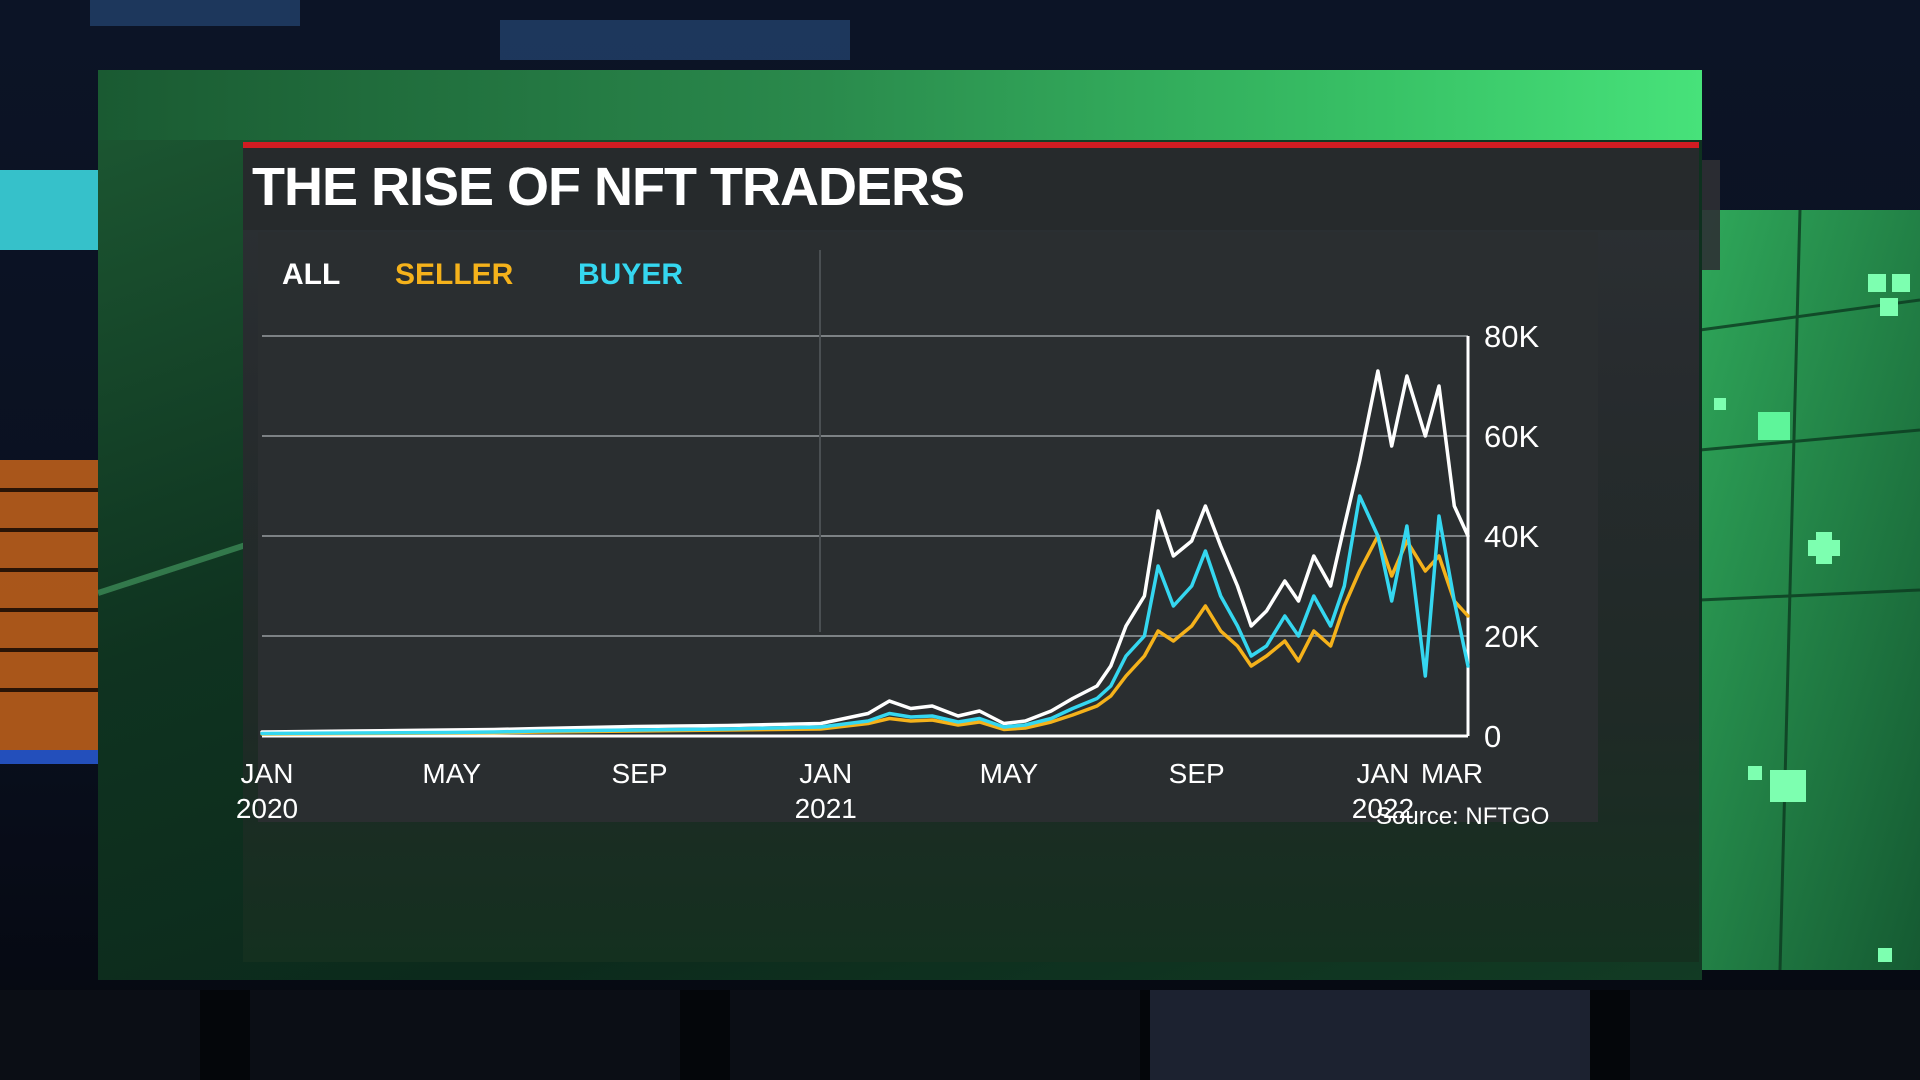 The height and width of the screenshot is (1080, 1920). What do you see at coordinates (865, 615) in the screenshot?
I see `series-line-buyer` at bounding box center [865, 615].